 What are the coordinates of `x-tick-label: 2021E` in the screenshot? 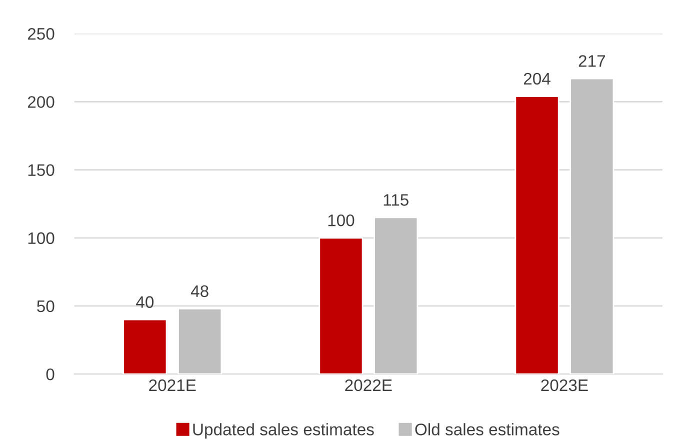 It's located at (172, 385).